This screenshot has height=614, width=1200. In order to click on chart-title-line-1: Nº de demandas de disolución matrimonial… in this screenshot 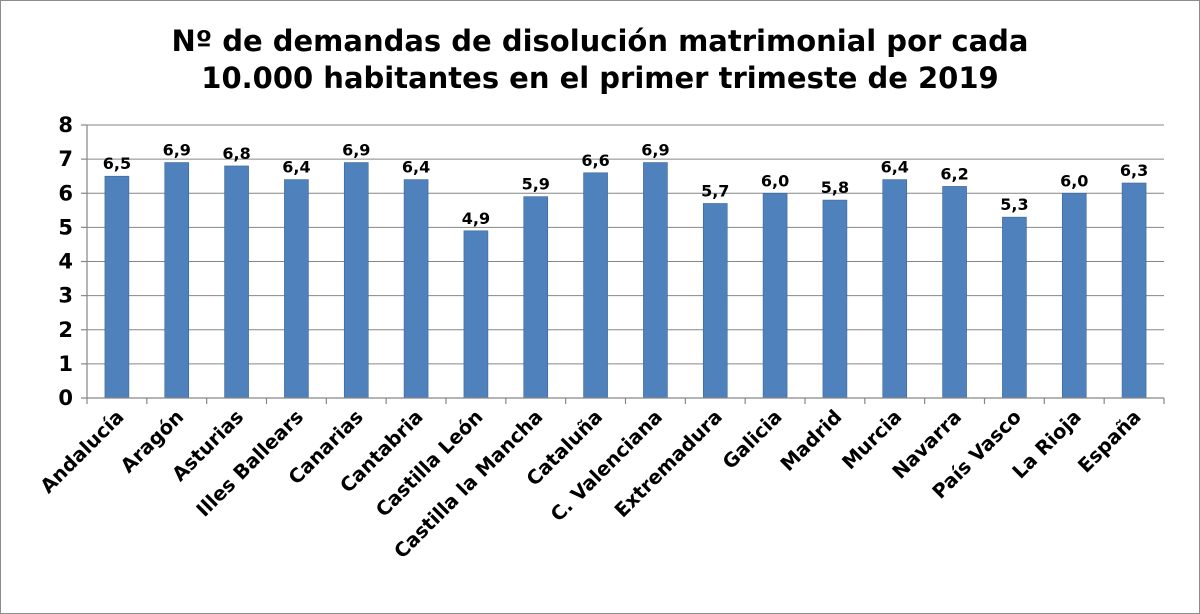, I will do `click(600, 41)`.